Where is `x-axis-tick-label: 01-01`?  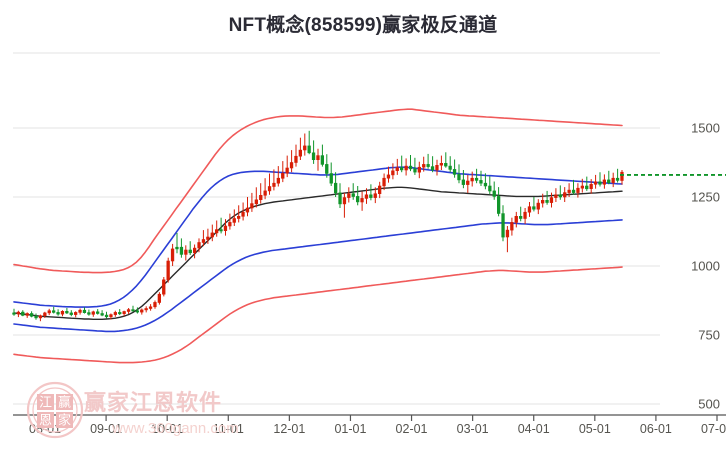
x-axis-tick-label: 01-01 is located at coordinates (350, 429).